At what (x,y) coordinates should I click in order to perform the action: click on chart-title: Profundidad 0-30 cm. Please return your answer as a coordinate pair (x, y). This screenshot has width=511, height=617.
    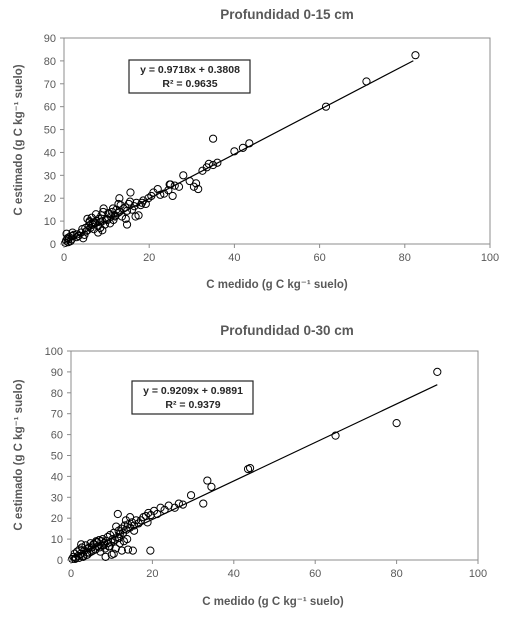
    Looking at the image, I should click on (287, 330).